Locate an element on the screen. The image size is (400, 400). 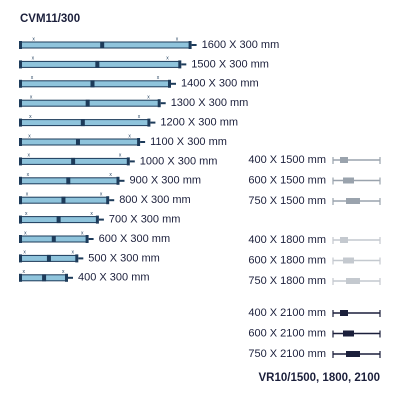
size-label: 800 X 300 mm is located at coordinates (155, 200).